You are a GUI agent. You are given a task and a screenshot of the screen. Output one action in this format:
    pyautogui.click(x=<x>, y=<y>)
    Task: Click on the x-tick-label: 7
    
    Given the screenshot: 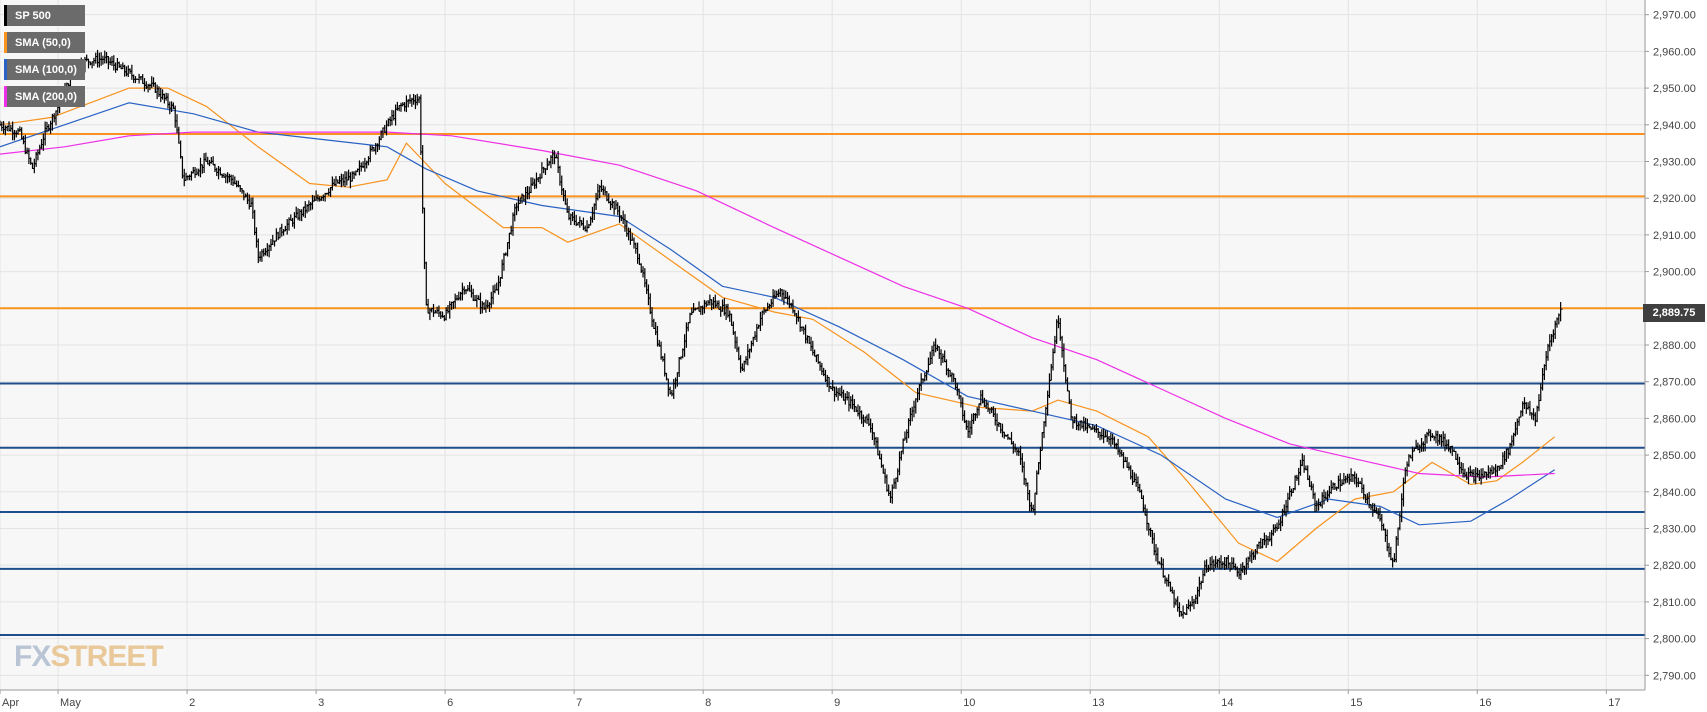 What is the action you would take?
    pyautogui.click(x=579, y=703)
    